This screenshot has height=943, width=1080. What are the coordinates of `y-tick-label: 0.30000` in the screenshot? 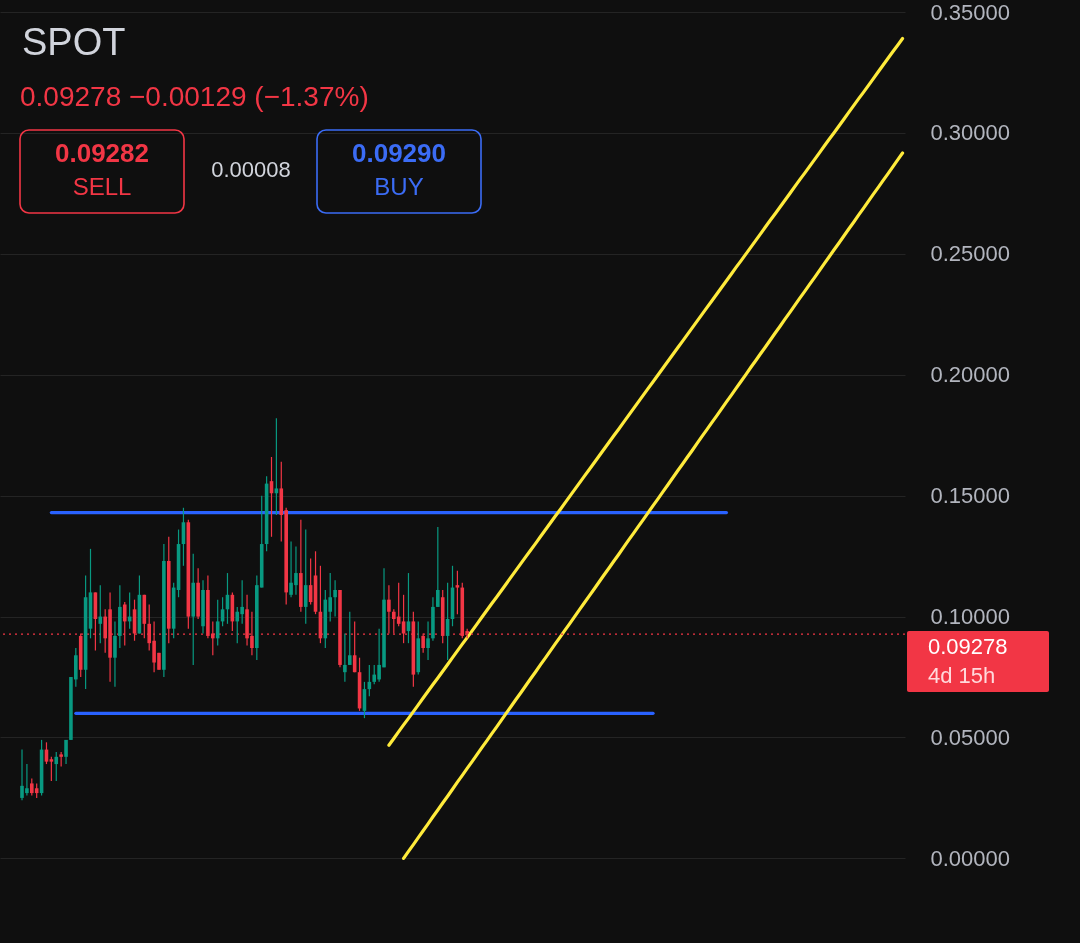 It's located at (970, 133).